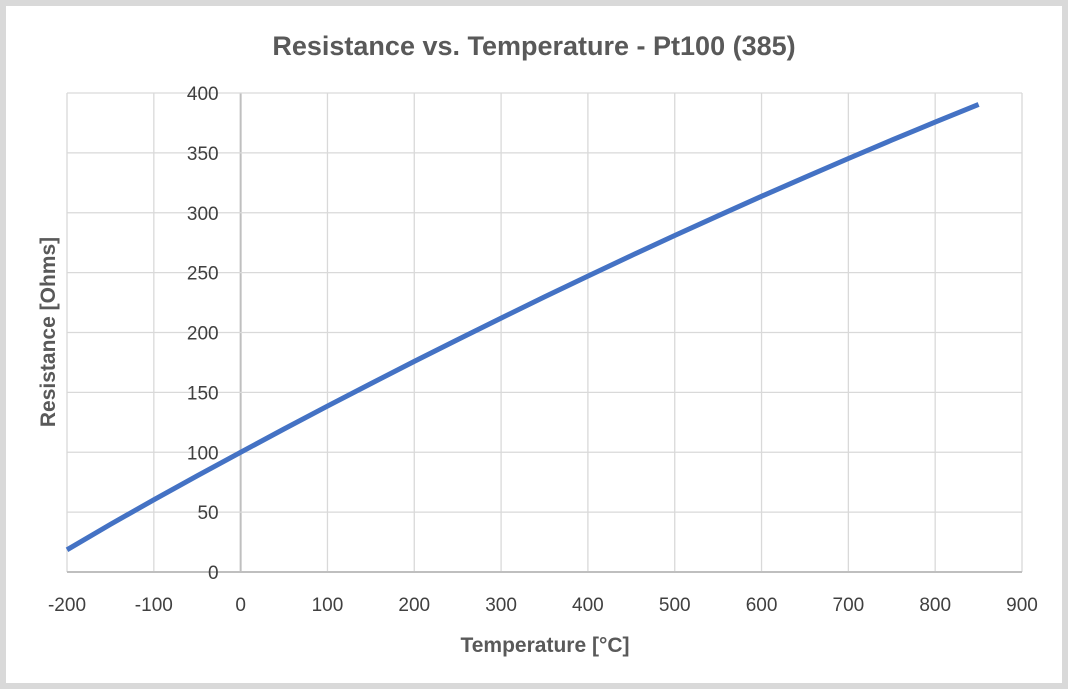  I want to click on chart-title: Resistance vs. Temperature - Pt100 (385), so click(533, 46).